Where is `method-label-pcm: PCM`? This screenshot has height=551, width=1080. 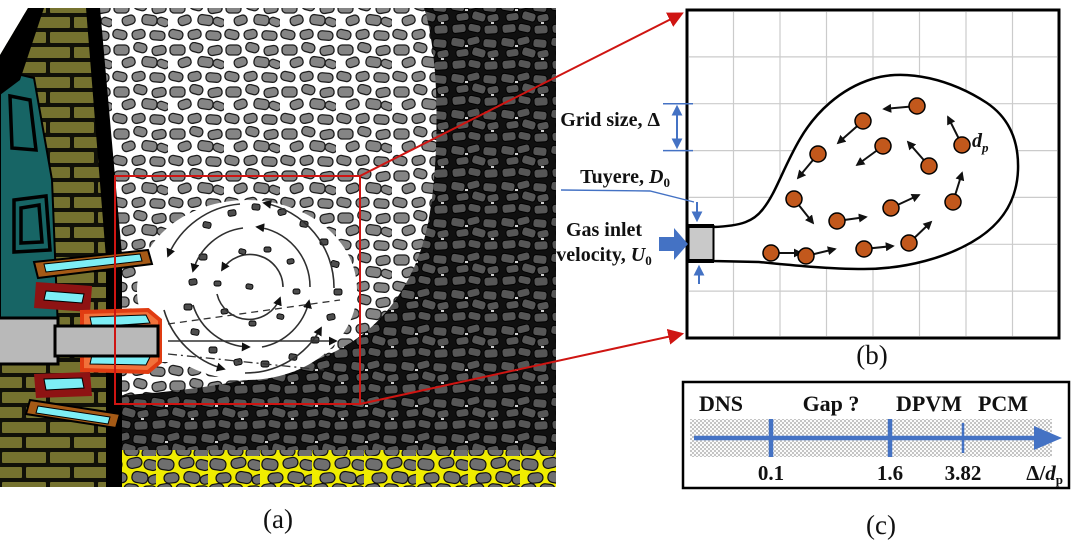
method-label-pcm: PCM is located at coordinates (1003, 403).